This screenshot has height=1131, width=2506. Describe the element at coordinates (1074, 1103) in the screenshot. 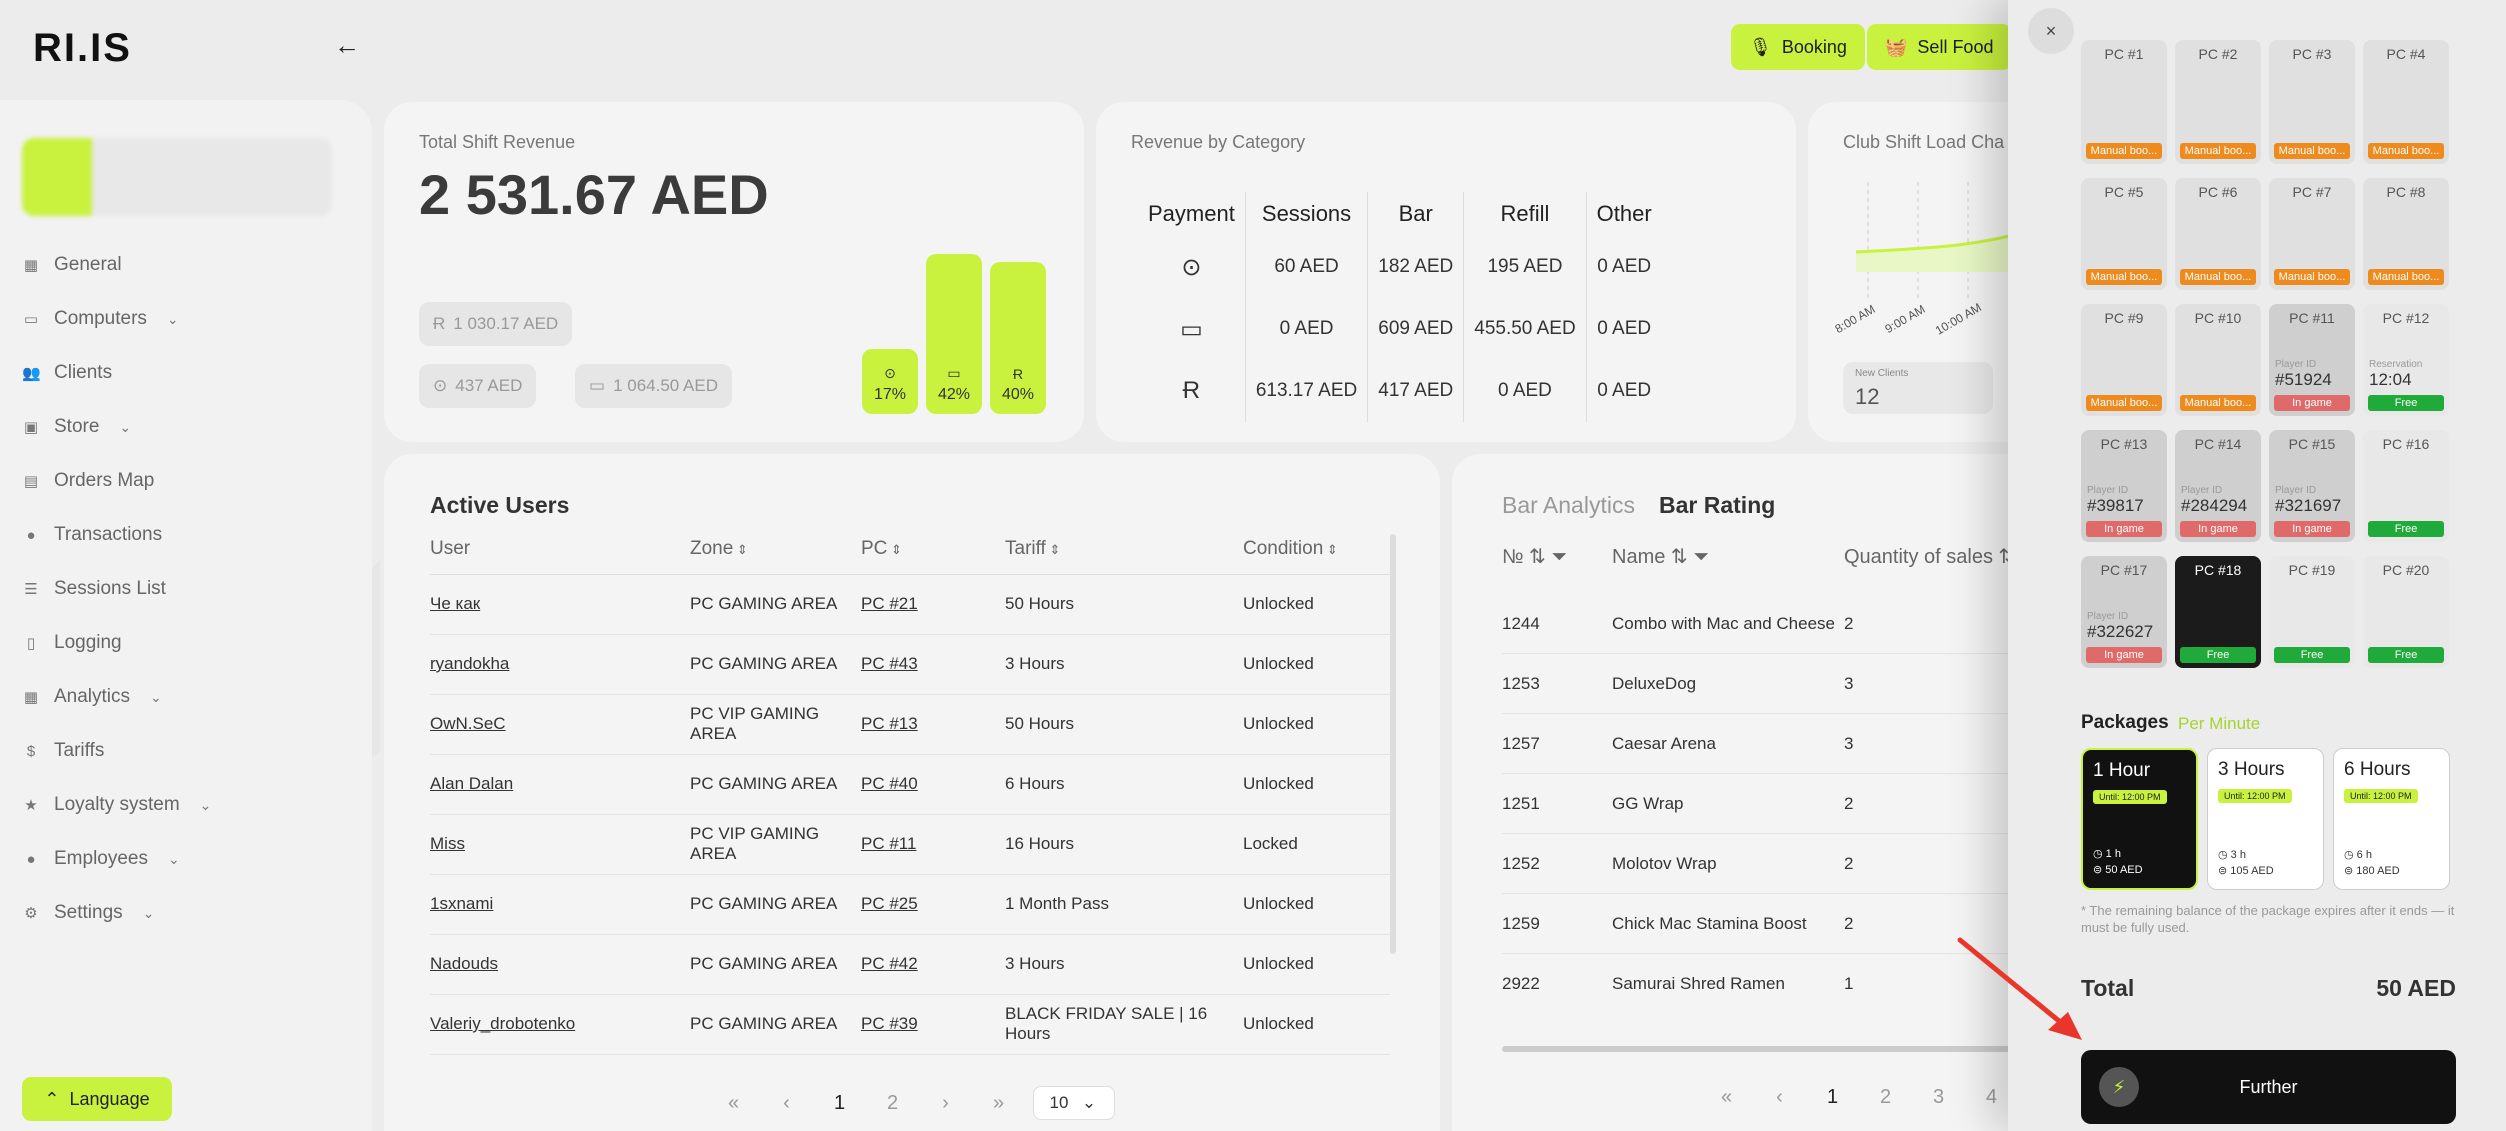

I see `per-page-select: 10 ⌄` at that location.